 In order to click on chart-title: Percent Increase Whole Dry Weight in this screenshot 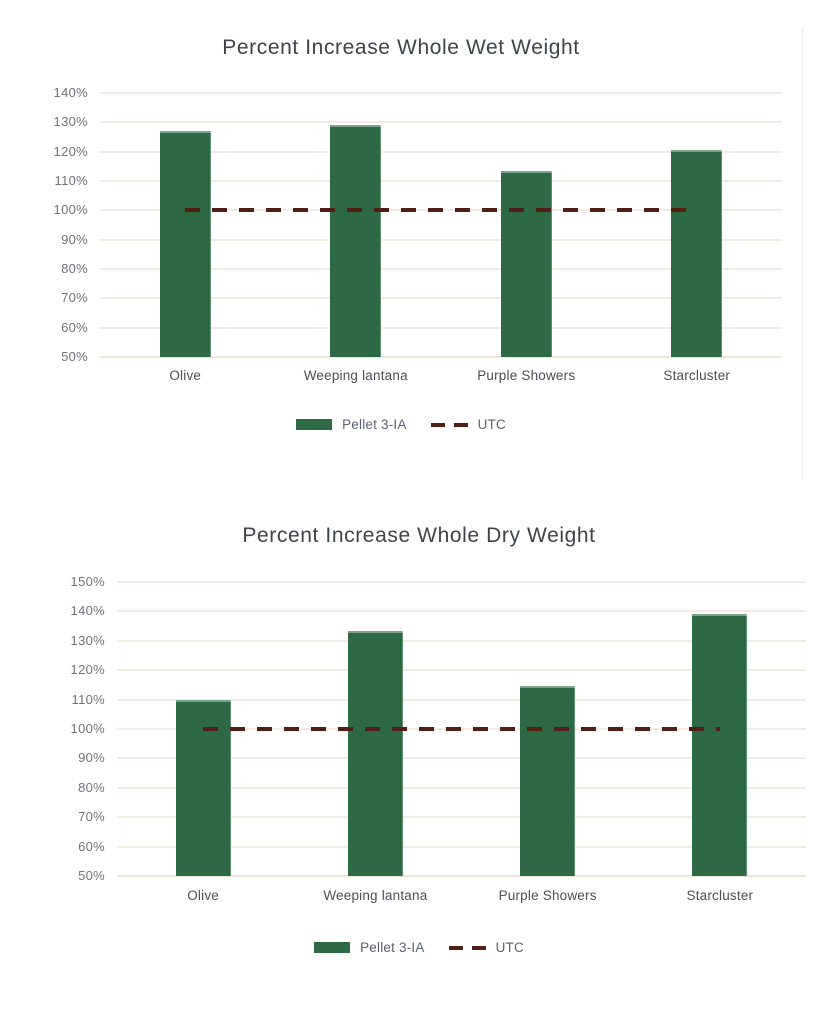, I will do `click(419, 535)`.